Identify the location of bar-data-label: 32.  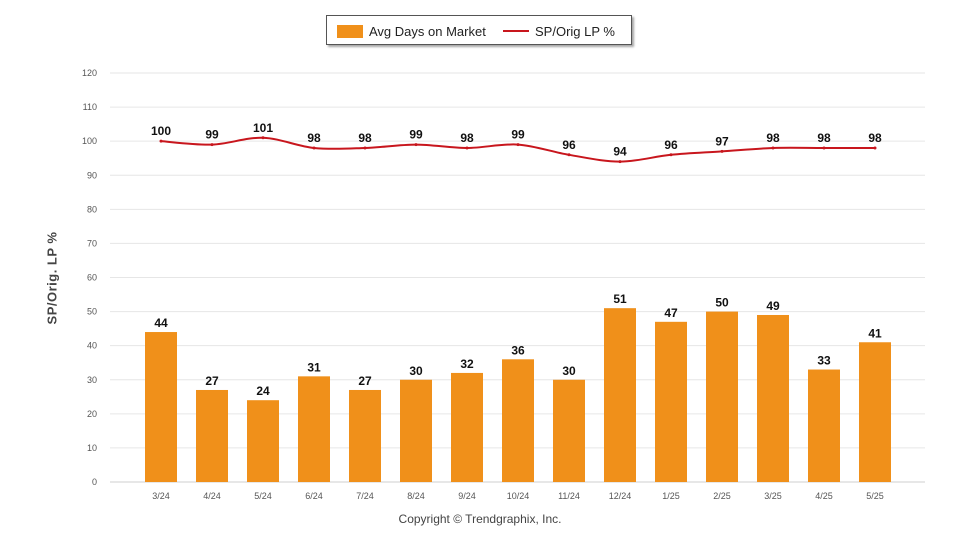
(467, 364).